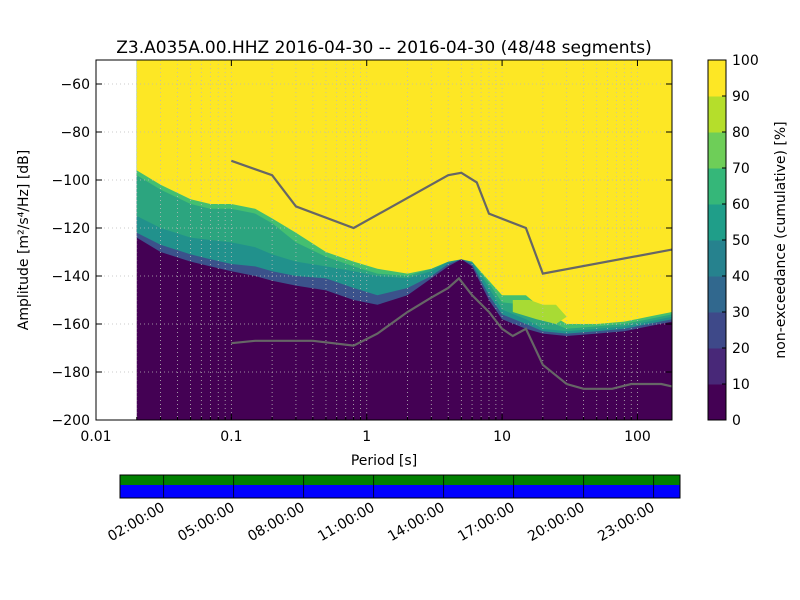 The image size is (800, 600). I want to click on timeline-frame, so click(400, 486).